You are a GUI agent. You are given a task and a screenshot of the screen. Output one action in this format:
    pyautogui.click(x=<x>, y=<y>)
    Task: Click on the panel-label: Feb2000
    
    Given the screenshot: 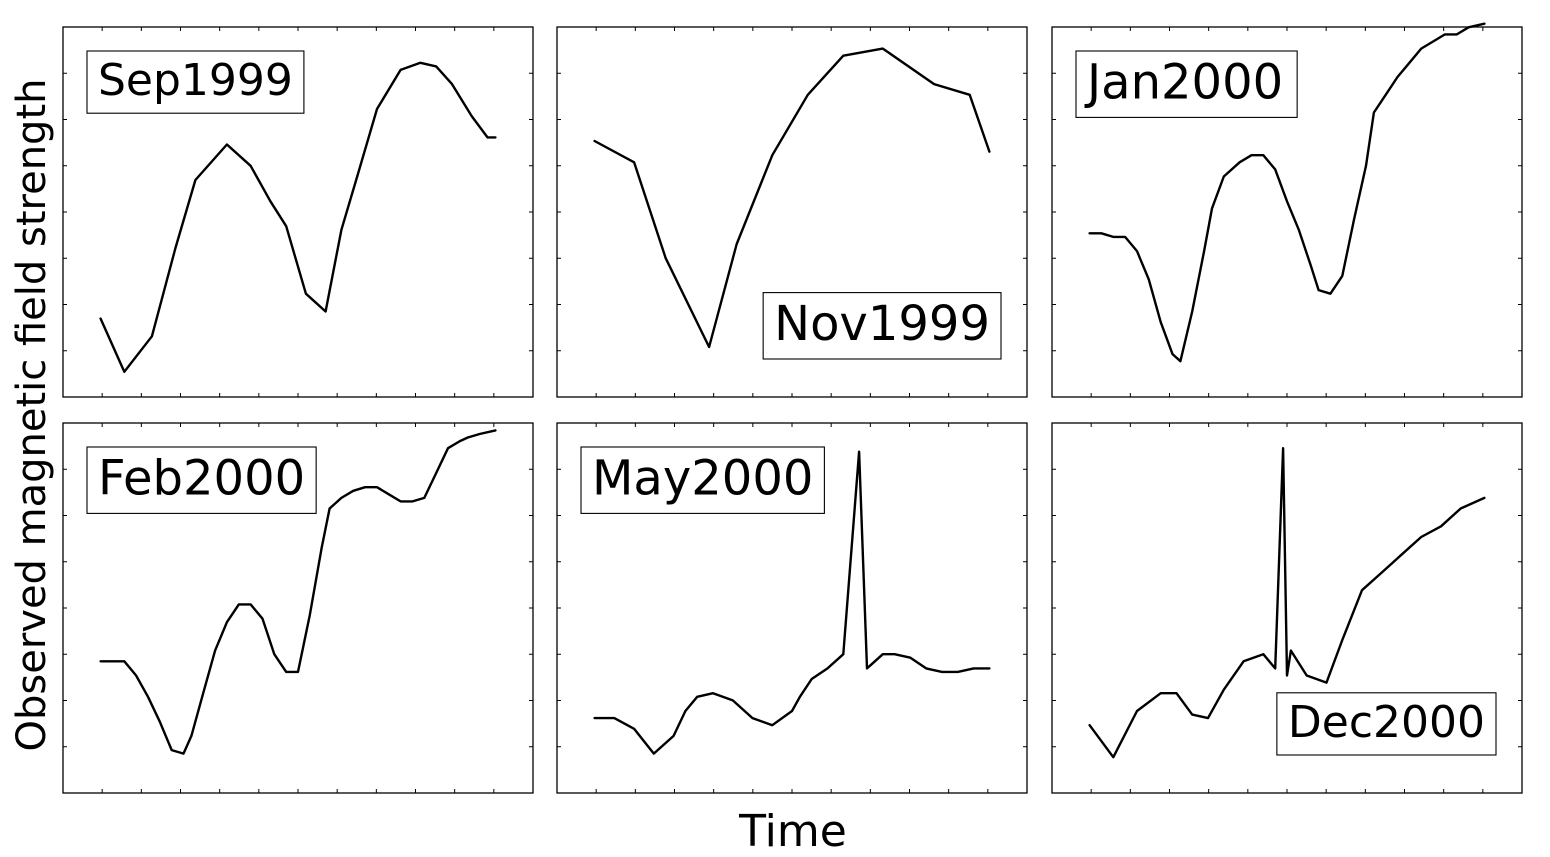 What is the action you would take?
    pyautogui.click(x=201, y=478)
    